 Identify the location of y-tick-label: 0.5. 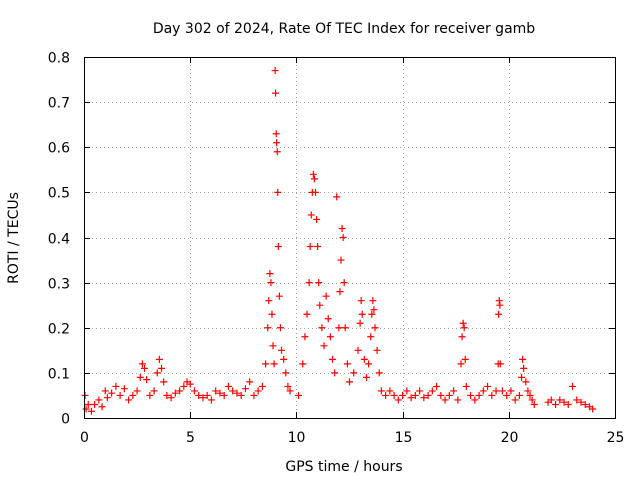
(59, 194).